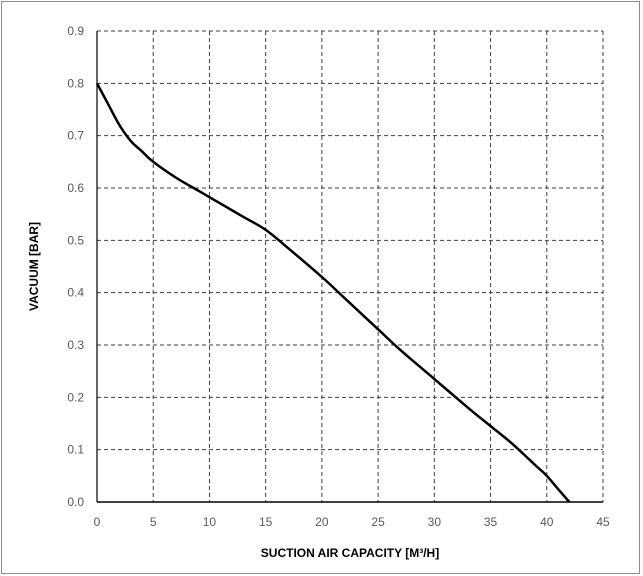  What do you see at coordinates (352, 522) in the screenshot?
I see `x-tick-labels: 0 5 10 15 20 25 30 35 40 45` at bounding box center [352, 522].